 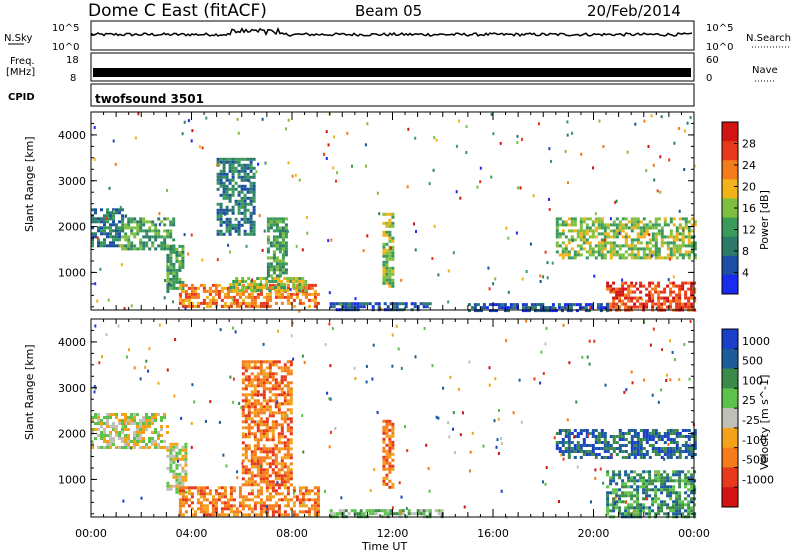 What do you see at coordinates (745, 273) in the screenshot?
I see `colorbar-tick-label: 4` at bounding box center [745, 273].